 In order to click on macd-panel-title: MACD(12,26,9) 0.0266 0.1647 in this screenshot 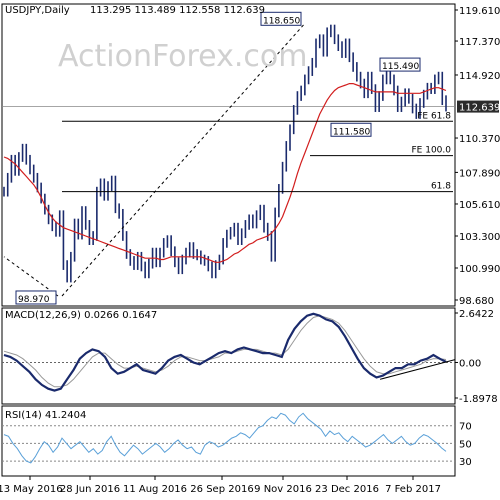, I will do `click(81, 315)`.